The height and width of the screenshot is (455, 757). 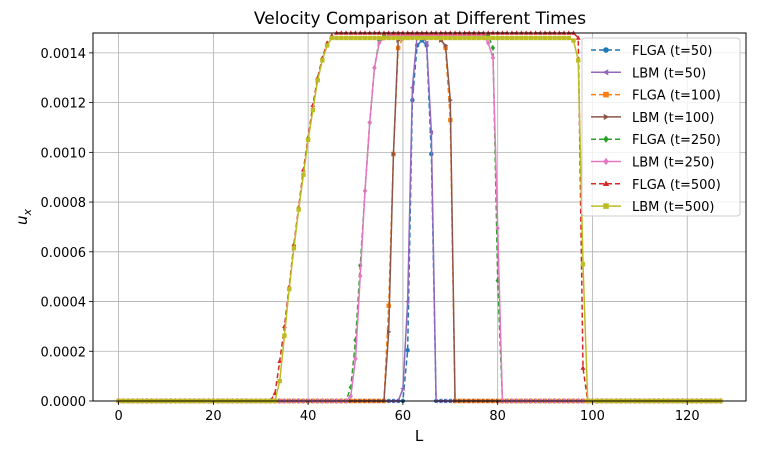 I want to click on y-tick-label: 0.0000, so click(x=64, y=402).